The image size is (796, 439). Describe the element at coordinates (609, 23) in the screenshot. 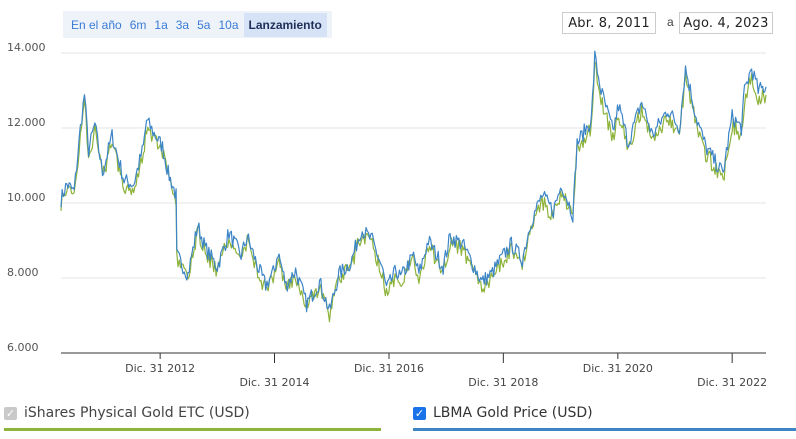

I see `from-date-input: Abr. 8, 2011` at that location.